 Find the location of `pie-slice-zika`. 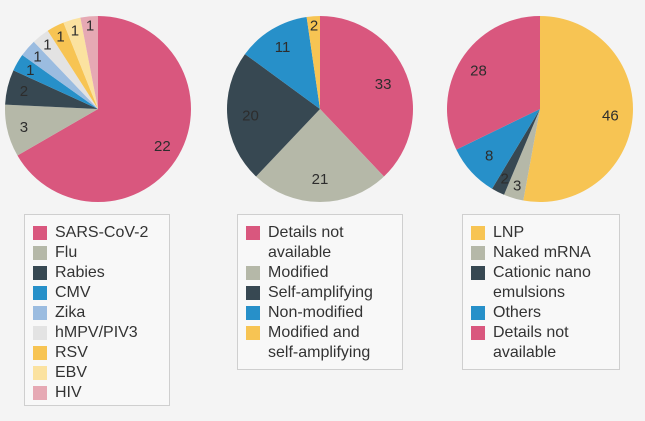

pie-slice-zika is located at coordinates (60, 75).